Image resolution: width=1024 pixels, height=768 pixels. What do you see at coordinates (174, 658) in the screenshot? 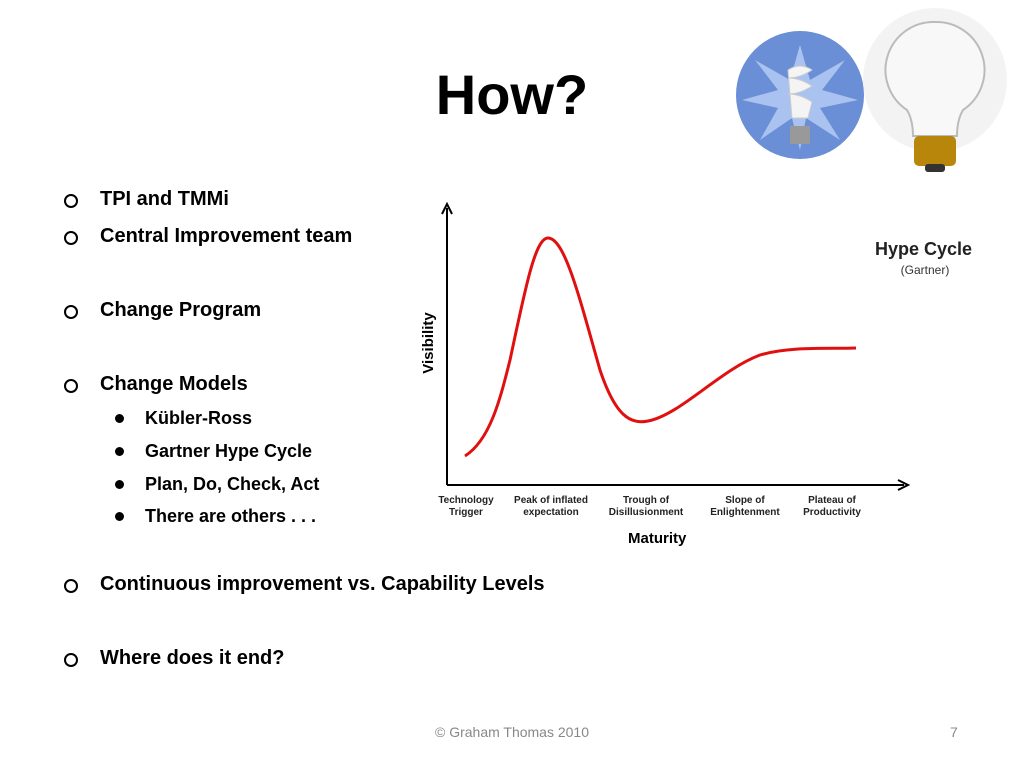
I see `bullet: Where does it end?` at bounding box center [174, 658].